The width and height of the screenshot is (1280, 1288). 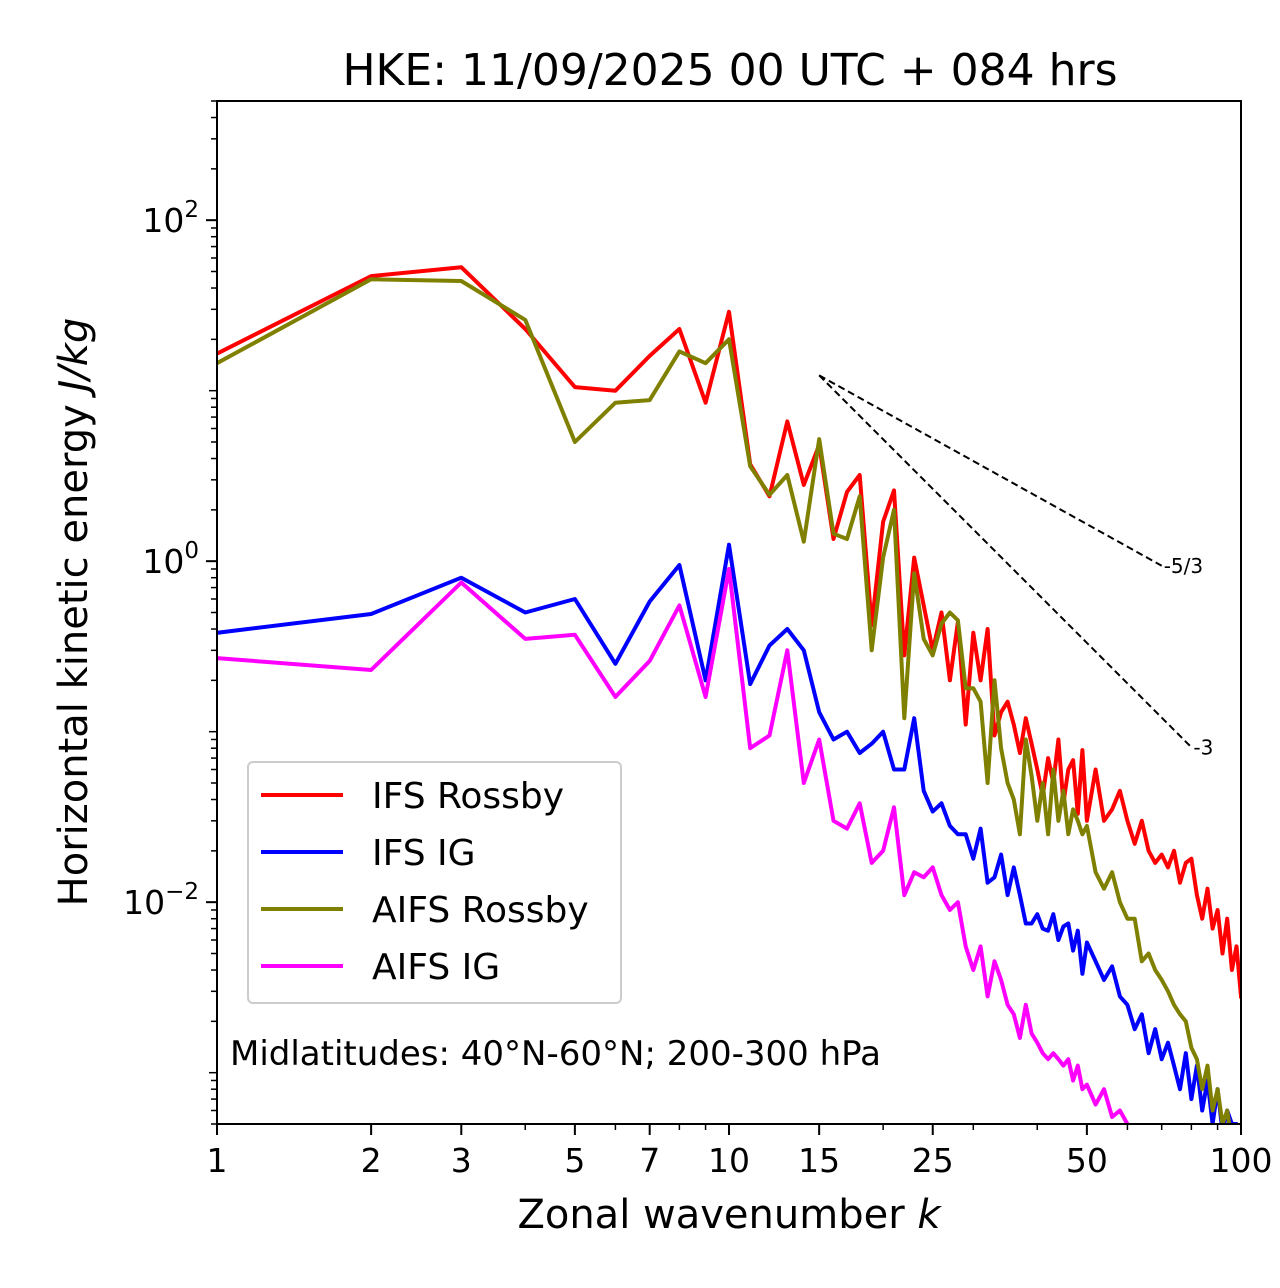 What do you see at coordinates (461, 1160) in the screenshot?
I see `x-tick-label-3: 3` at bounding box center [461, 1160].